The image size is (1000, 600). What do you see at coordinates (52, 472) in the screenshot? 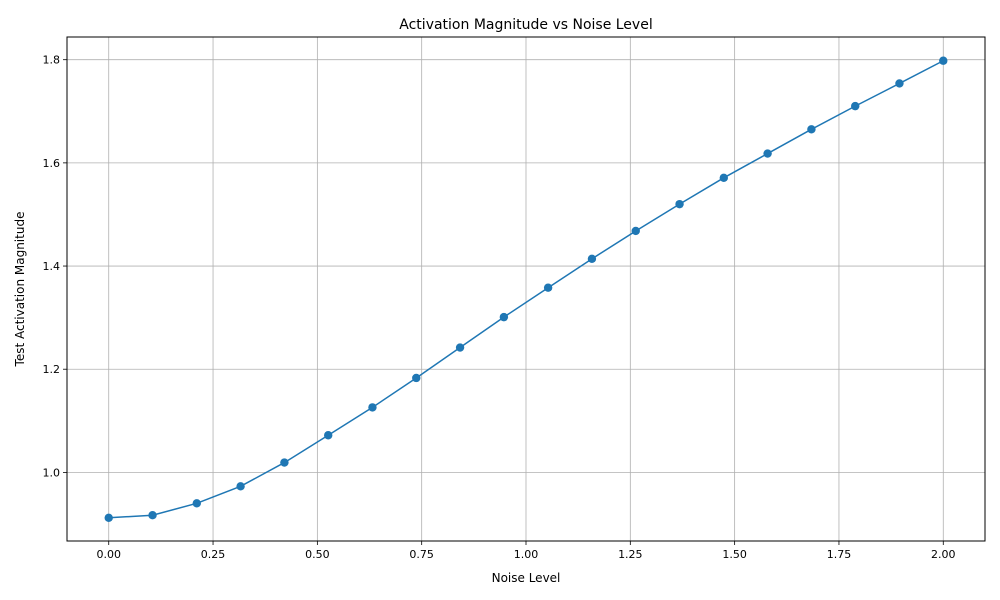
I see `y-tick-label: 1.0` at bounding box center [52, 472].